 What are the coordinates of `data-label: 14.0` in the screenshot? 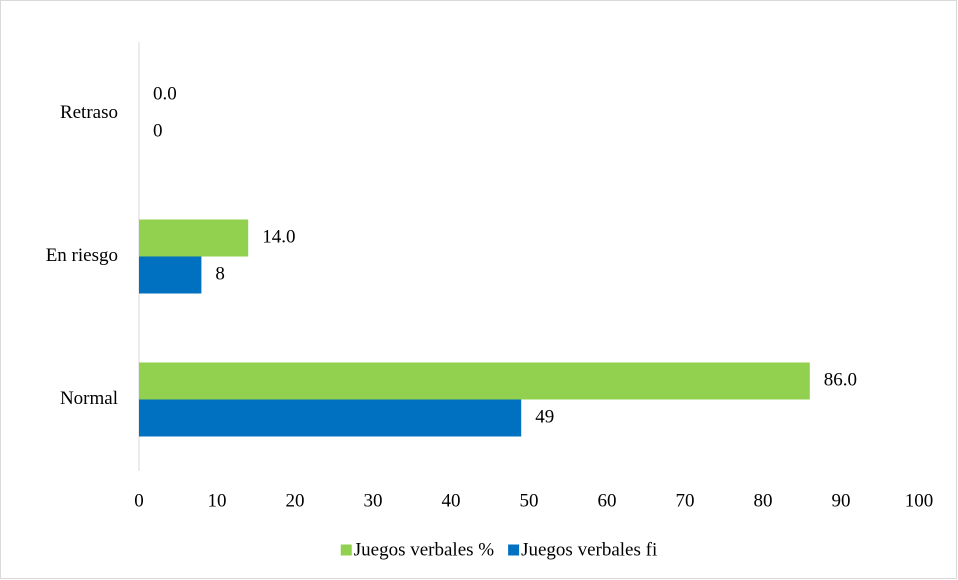 It's located at (278, 236).